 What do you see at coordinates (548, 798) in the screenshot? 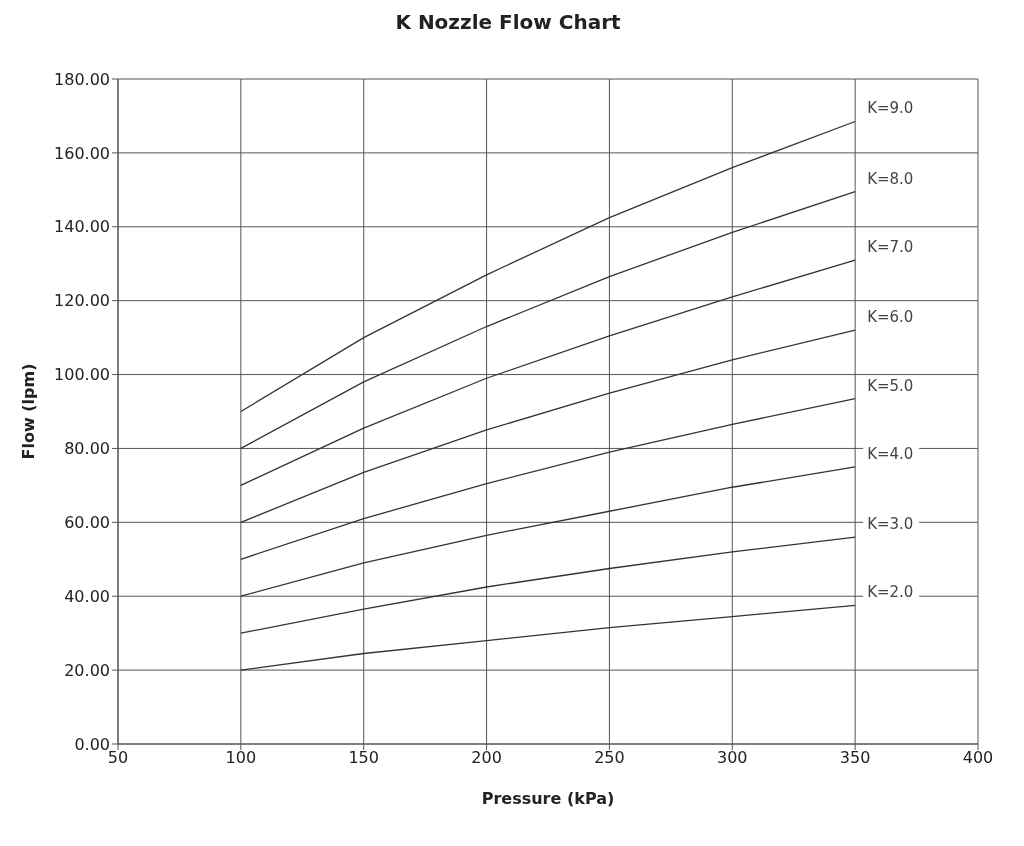
I see `x-axis-title: Pressure (kPa)` at bounding box center [548, 798].